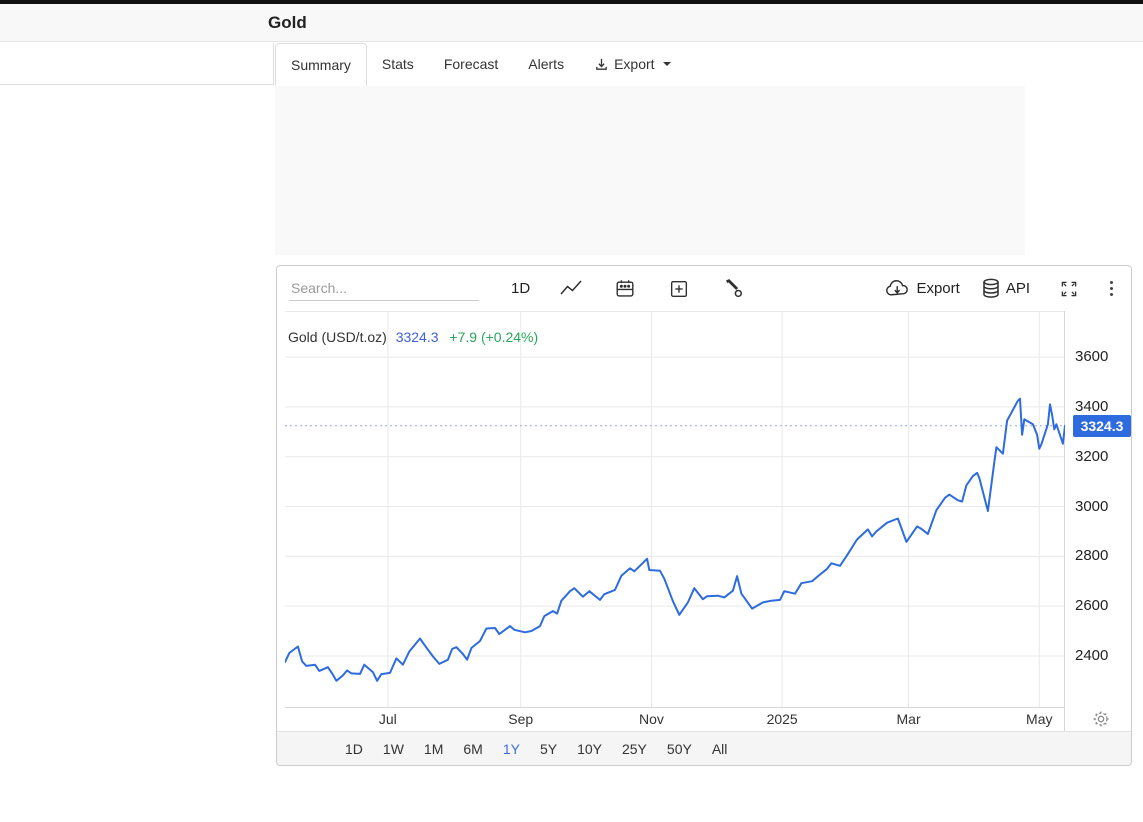 This screenshot has width=1143, height=822. I want to click on date-range-button, so click(625, 289).